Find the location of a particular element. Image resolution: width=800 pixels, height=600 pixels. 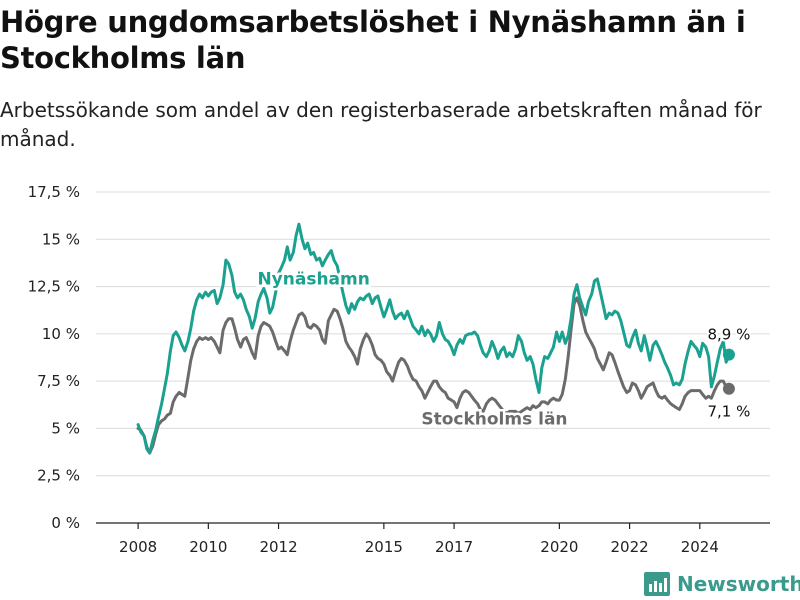

x-tick-label: 2008 is located at coordinates (138, 547).